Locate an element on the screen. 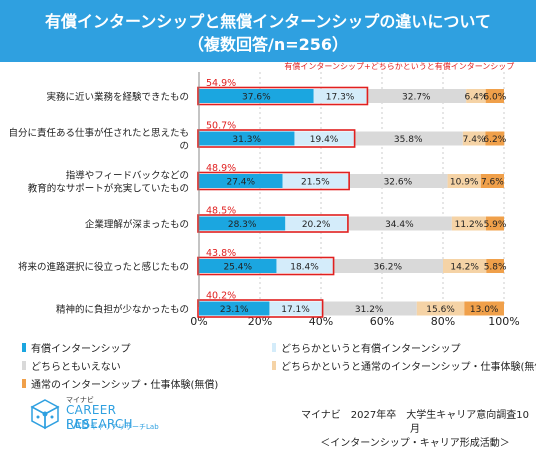 The width and height of the screenshot is (536, 451). bar-value-label-paid: 28.3% is located at coordinates (242, 225).